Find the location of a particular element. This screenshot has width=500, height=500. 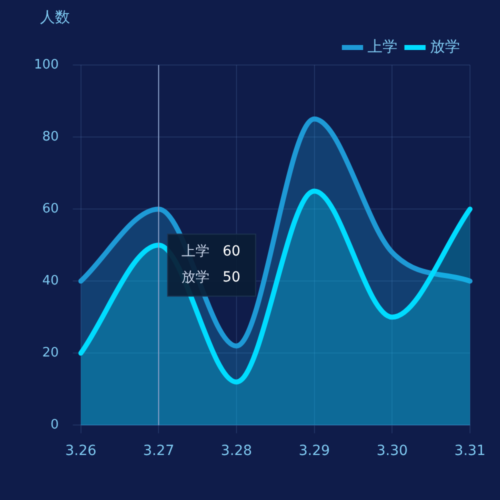

x-tick-label: 3.31 is located at coordinates (470, 451).